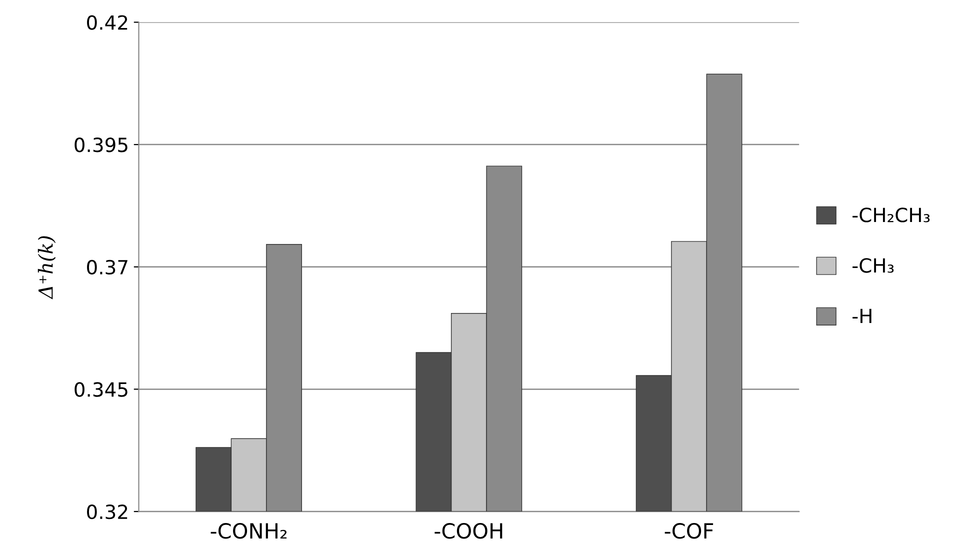 This screenshot has height=556, width=957. I want to click on y-axis-title: Δ⁺h(k), so click(47, 268).